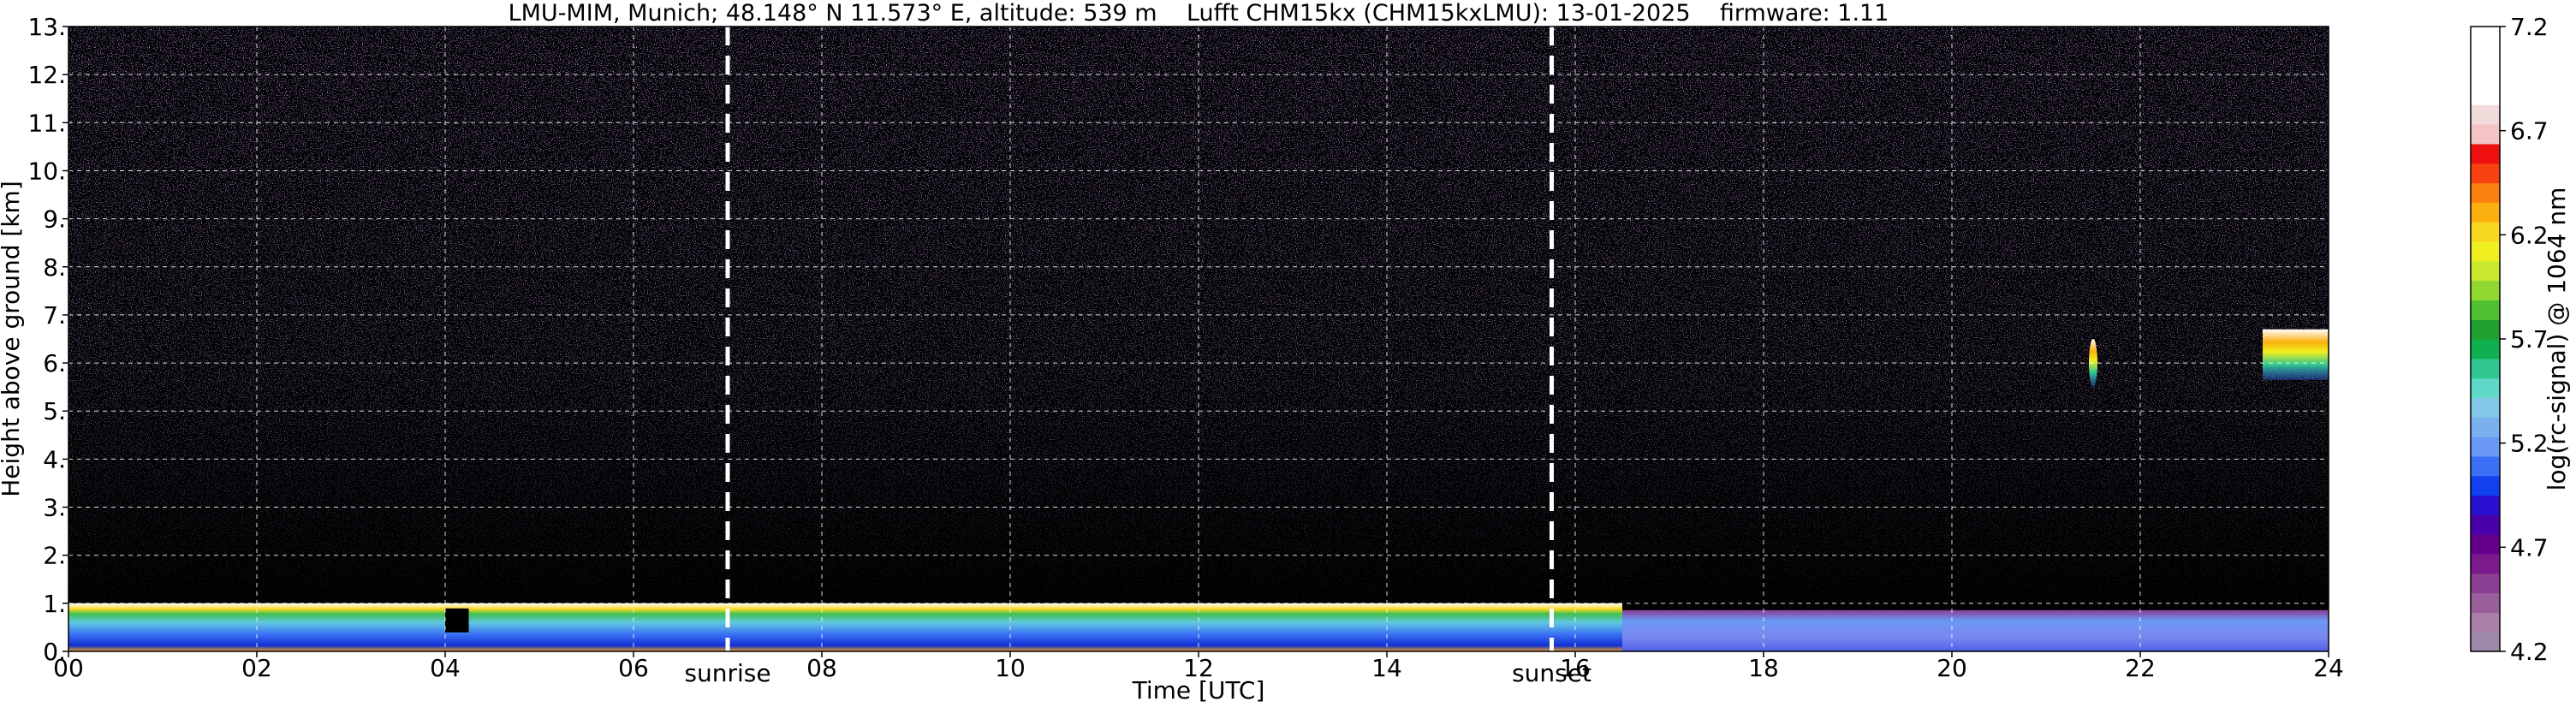 This screenshot has width=2576, height=707. Describe the element at coordinates (2530, 235) in the screenshot. I see `colorbar-tick-label: 6.2` at that location.